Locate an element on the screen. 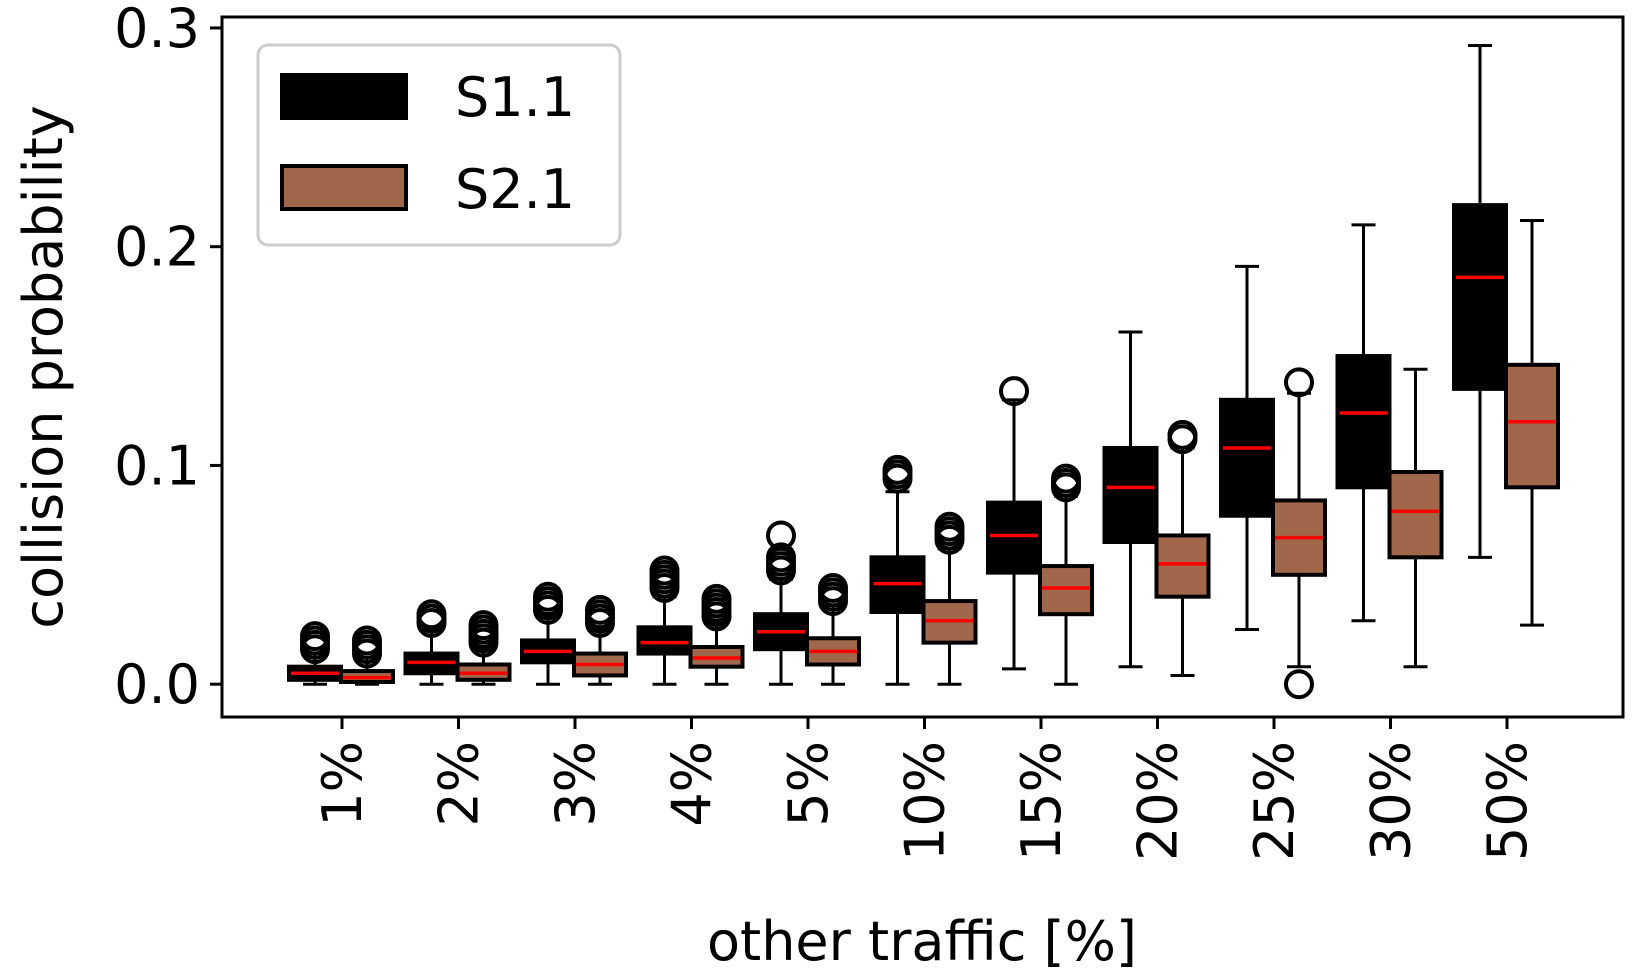 This screenshot has height=978, width=1633. x-axis-ticks: 1% 2% 3% 4% 5% 10% 15% 20% 25% 30% 50% is located at coordinates (925, 789).